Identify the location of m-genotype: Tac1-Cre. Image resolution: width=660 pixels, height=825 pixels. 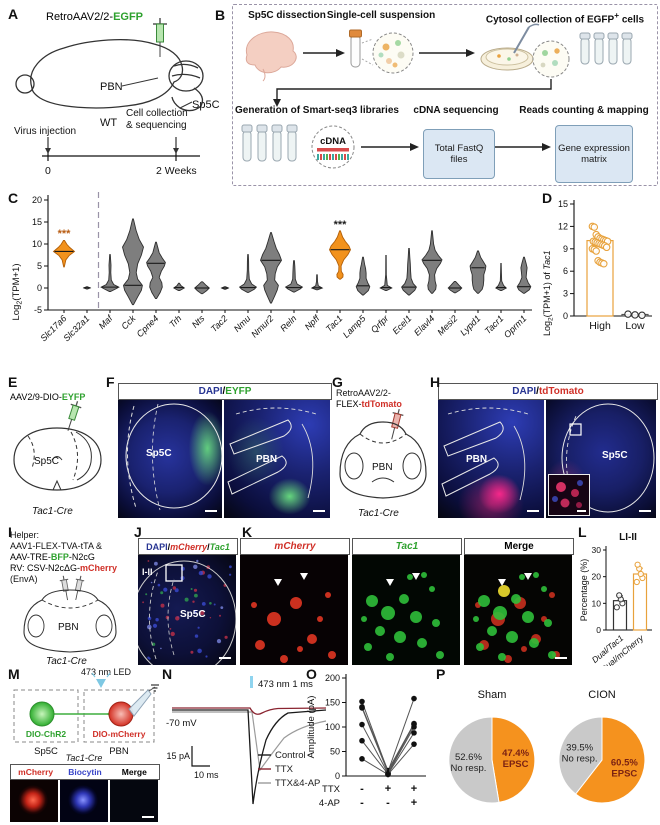
(84, 757).